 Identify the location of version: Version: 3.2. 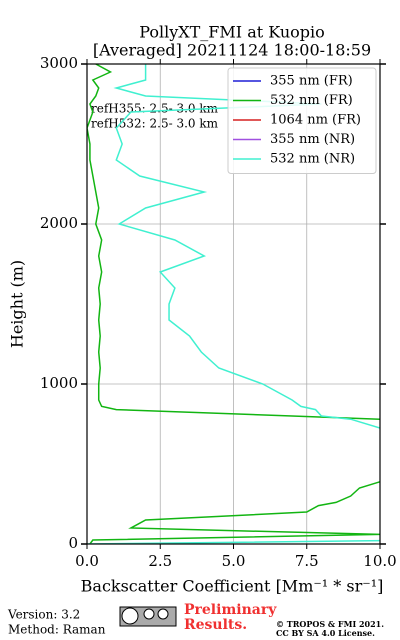
(43, 615).